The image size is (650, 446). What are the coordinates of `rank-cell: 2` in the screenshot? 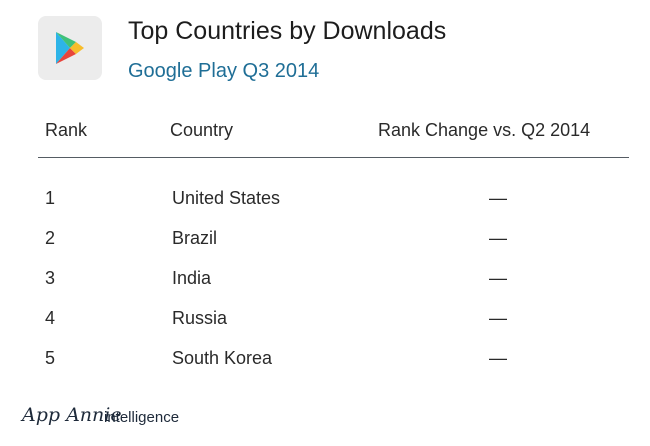 It's located at (50, 238).